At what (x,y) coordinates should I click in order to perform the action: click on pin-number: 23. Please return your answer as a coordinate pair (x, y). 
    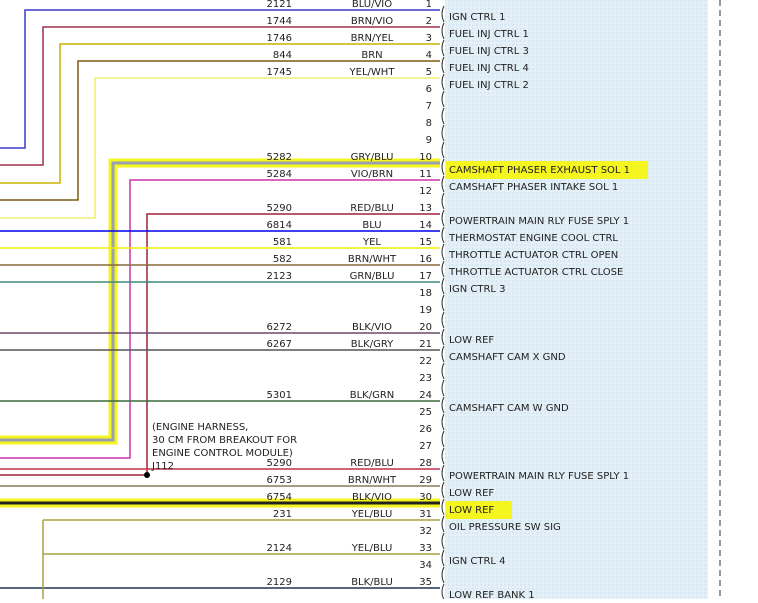
    Looking at the image, I should click on (425, 378).